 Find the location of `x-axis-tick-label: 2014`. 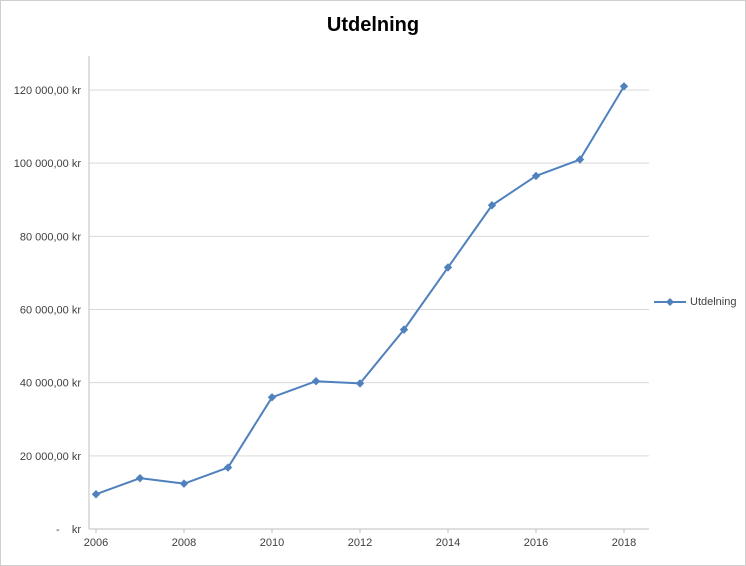

x-axis-tick-label: 2014 is located at coordinates (448, 543).